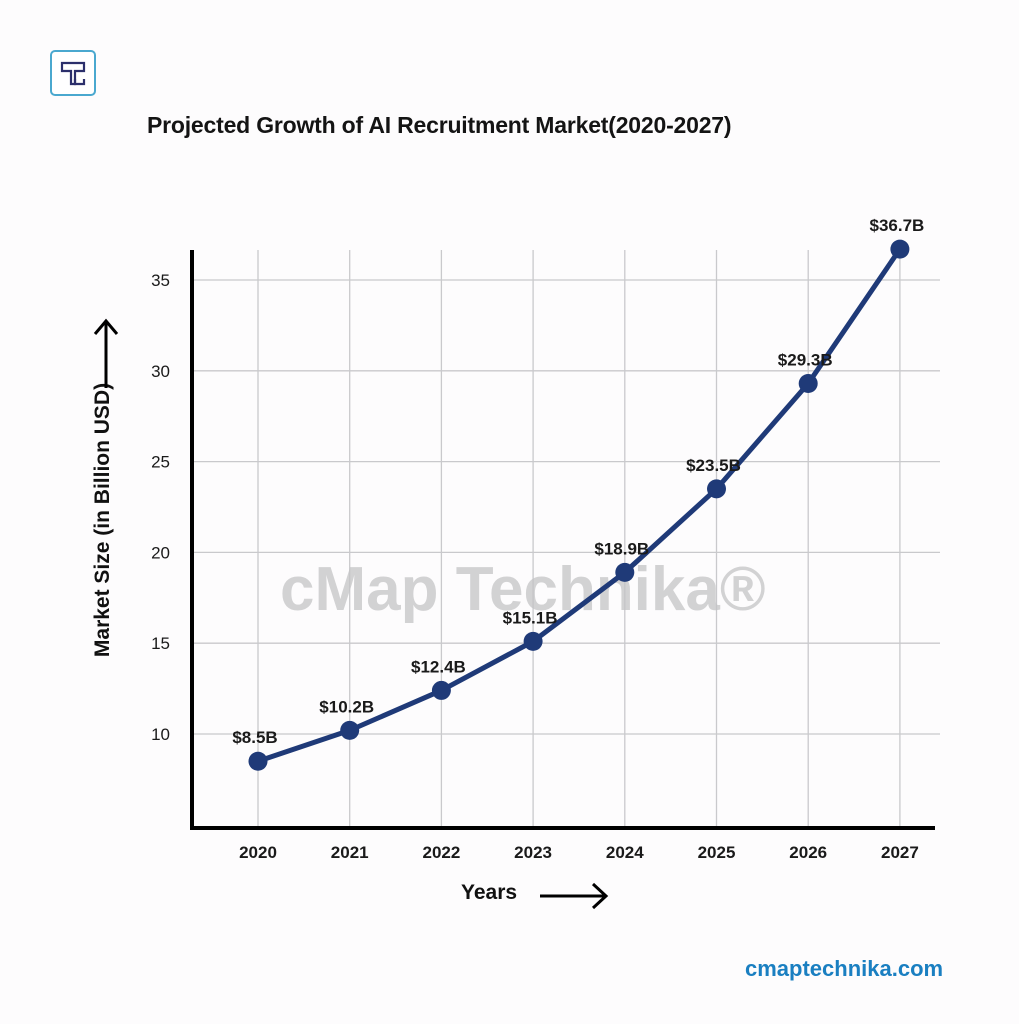 The width and height of the screenshot is (1019, 1024). I want to click on y-tick-label: 35, so click(160, 280).